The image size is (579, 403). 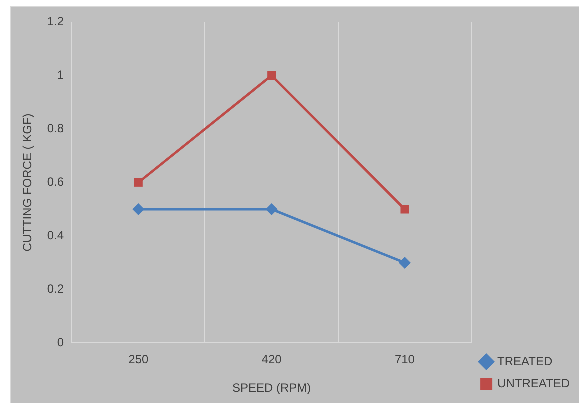 I want to click on y-axis-title: CUTTING FORCE ( KGF), so click(x=27, y=183).